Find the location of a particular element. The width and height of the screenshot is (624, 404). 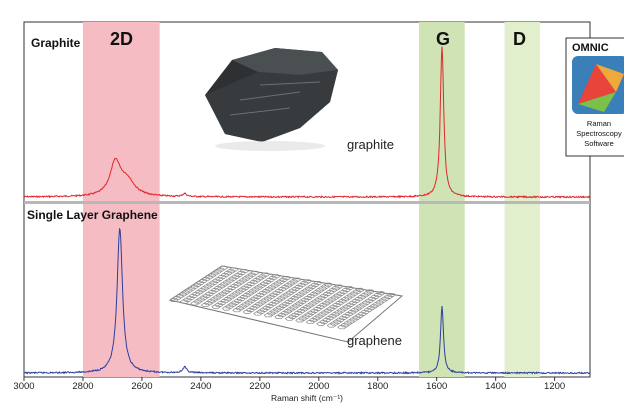

band-d is located at coordinates (522, 199).